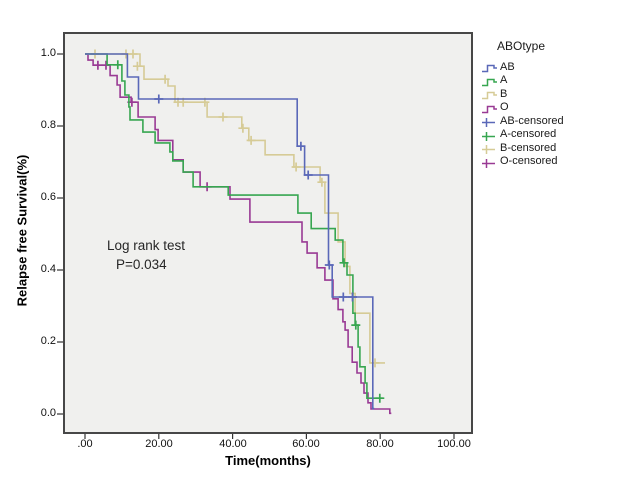 The image size is (625, 482). What do you see at coordinates (553, 108) in the screenshot?
I see `legend-item-o: O` at bounding box center [553, 108].